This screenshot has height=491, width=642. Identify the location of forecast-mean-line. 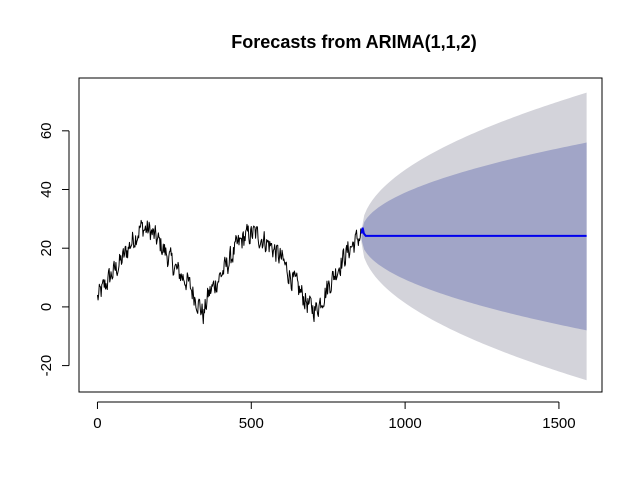
(473, 232).